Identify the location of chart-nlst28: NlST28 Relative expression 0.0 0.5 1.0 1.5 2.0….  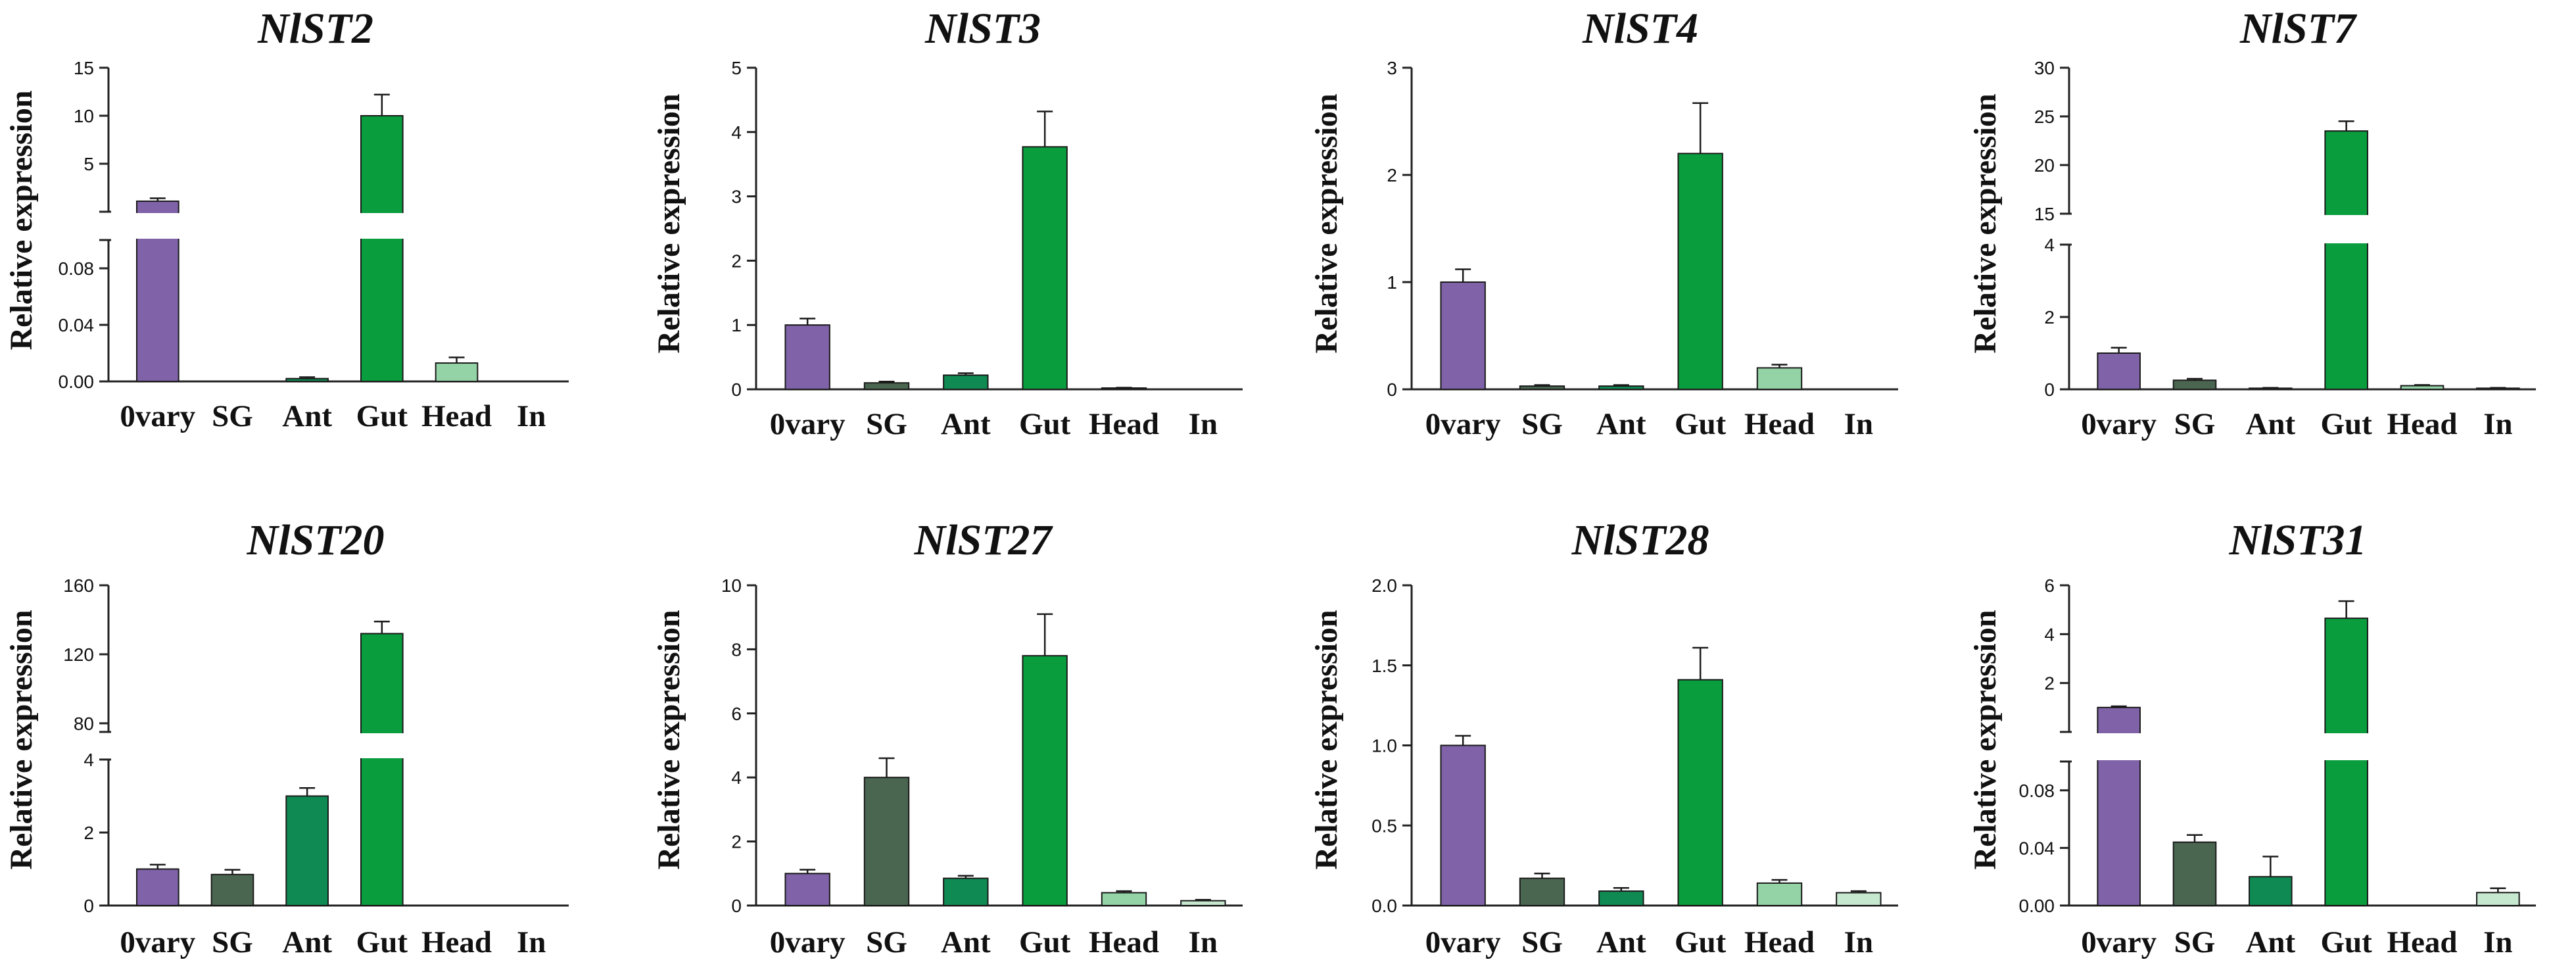
(1604, 737).